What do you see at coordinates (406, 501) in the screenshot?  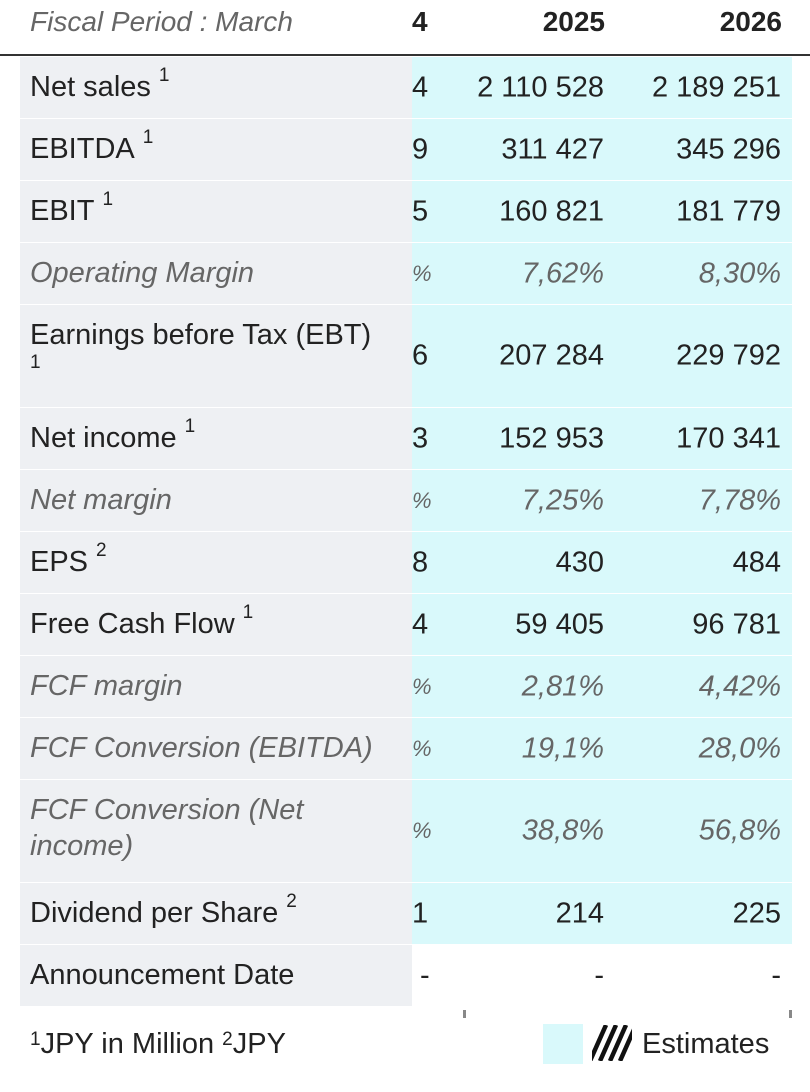 I see `table-row: Net margin % 7,25% 7,78%` at bounding box center [406, 501].